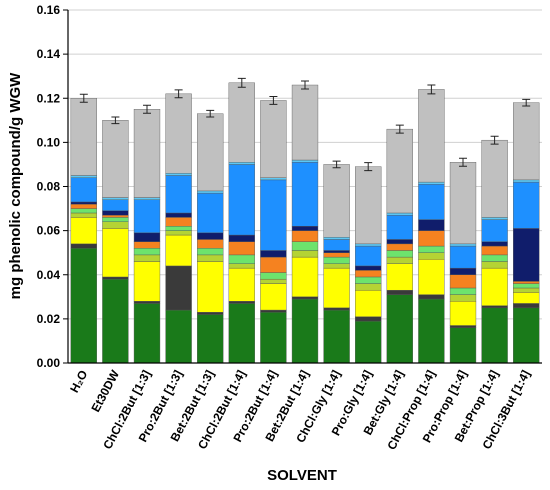 This screenshot has height=490, width=550. Describe the element at coordinates (49, 54) in the screenshot. I see `y-tick-label: 0.14` at that location.